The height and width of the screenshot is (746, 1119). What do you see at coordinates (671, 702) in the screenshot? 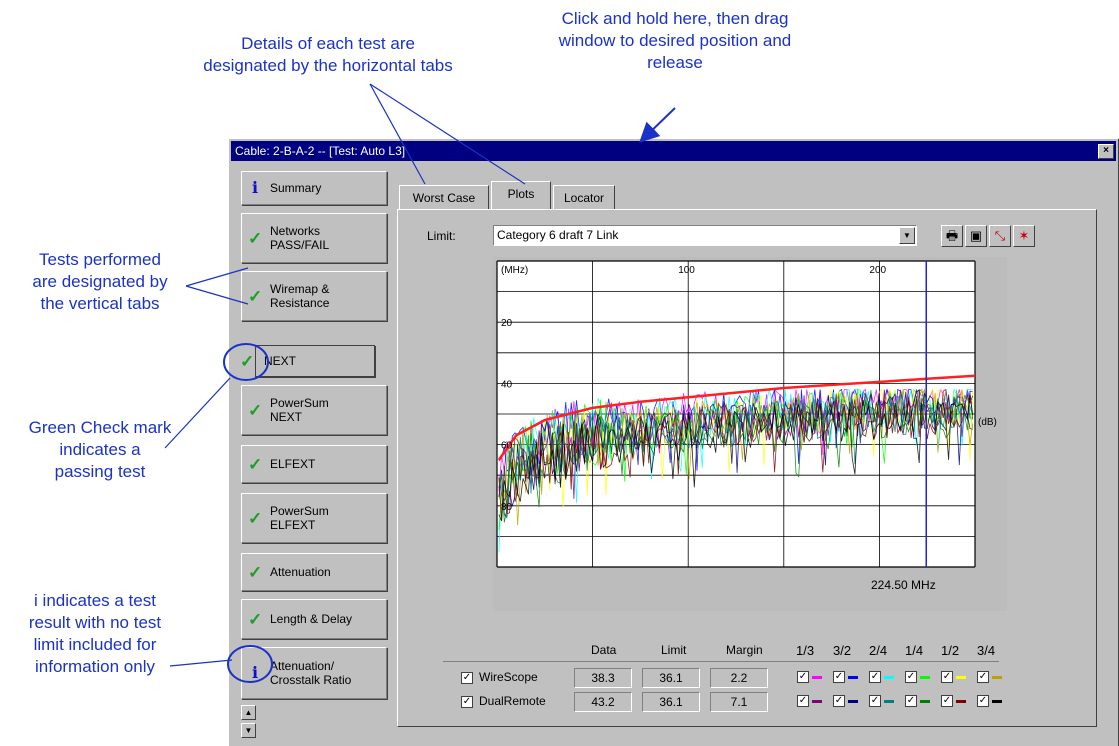
I see `limit-value: 36.1` at bounding box center [671, 702].